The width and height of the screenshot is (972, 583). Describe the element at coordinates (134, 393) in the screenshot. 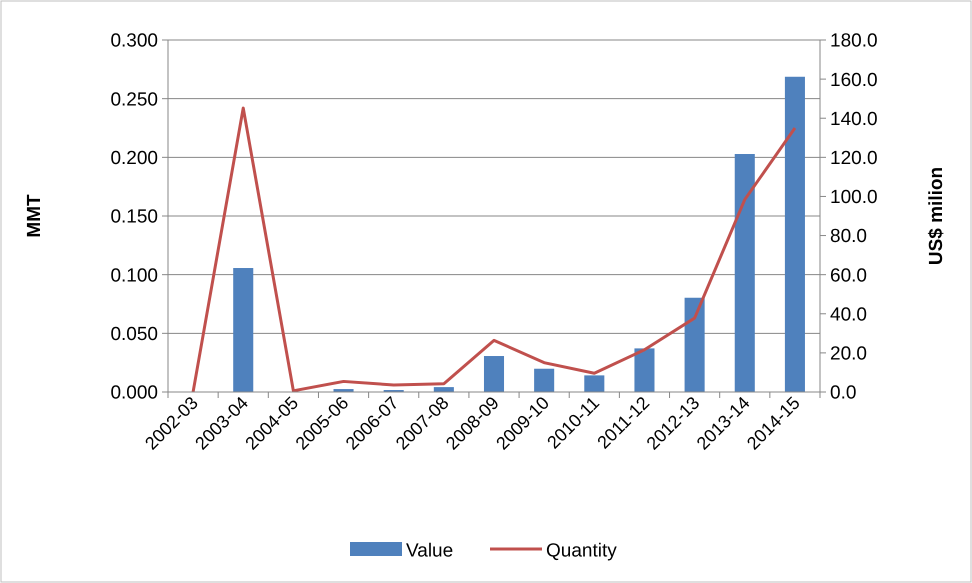

I see `y-tick-label: 0.000` at that location.